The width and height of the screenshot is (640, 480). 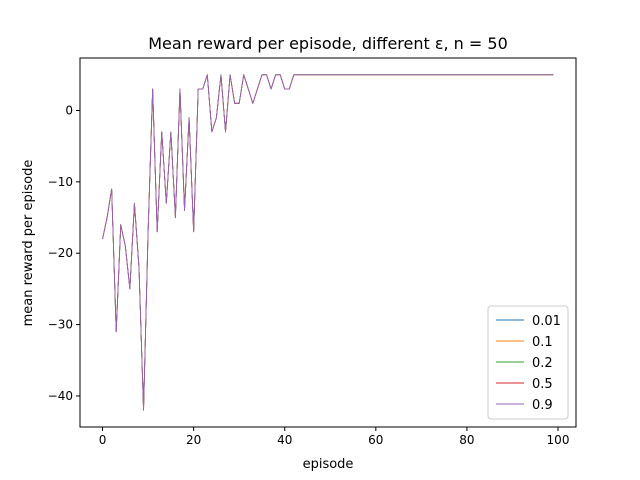 I want to click on legend-label-2: 0.1, so click(x=542, y=342).